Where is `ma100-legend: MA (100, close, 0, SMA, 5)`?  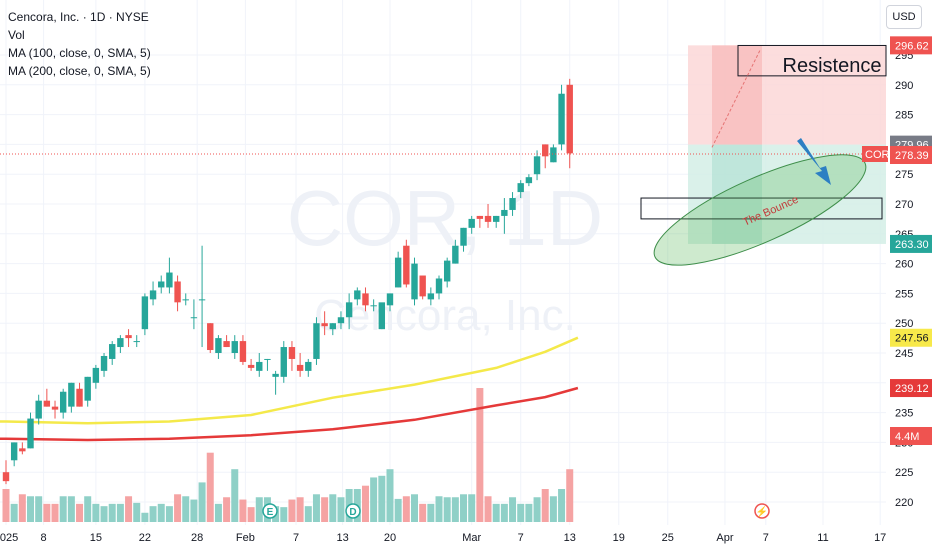
ma100-legend: MA (100, close, 0, SMA, 5) is located at coordinates (79, 53).